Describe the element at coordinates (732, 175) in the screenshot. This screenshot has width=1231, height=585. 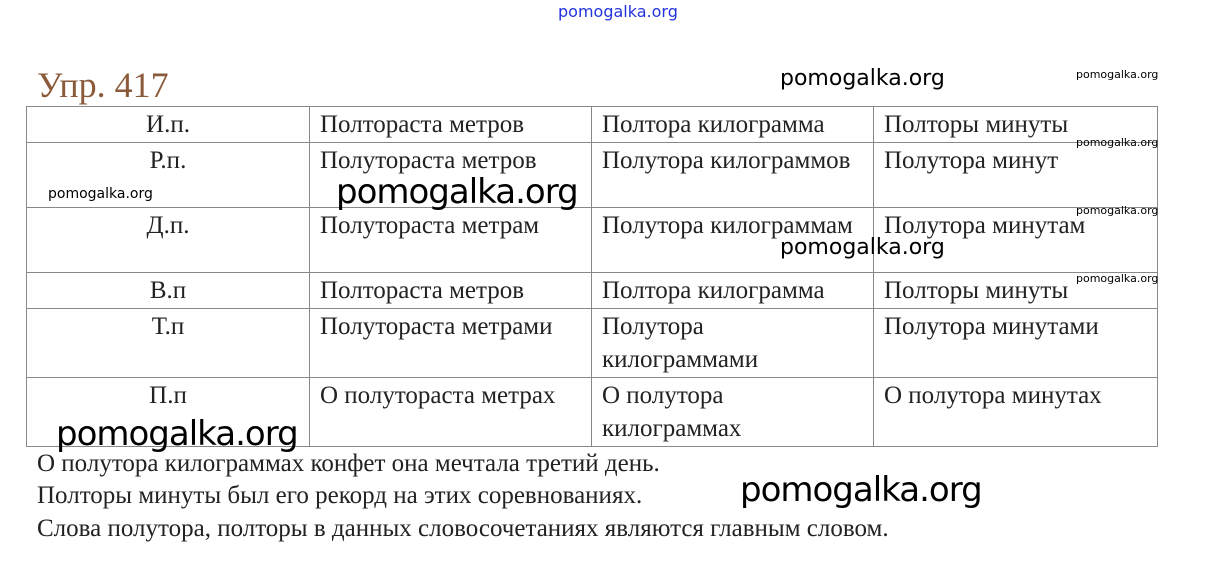
I see `table-cell: Полутора килограммов` at that location.